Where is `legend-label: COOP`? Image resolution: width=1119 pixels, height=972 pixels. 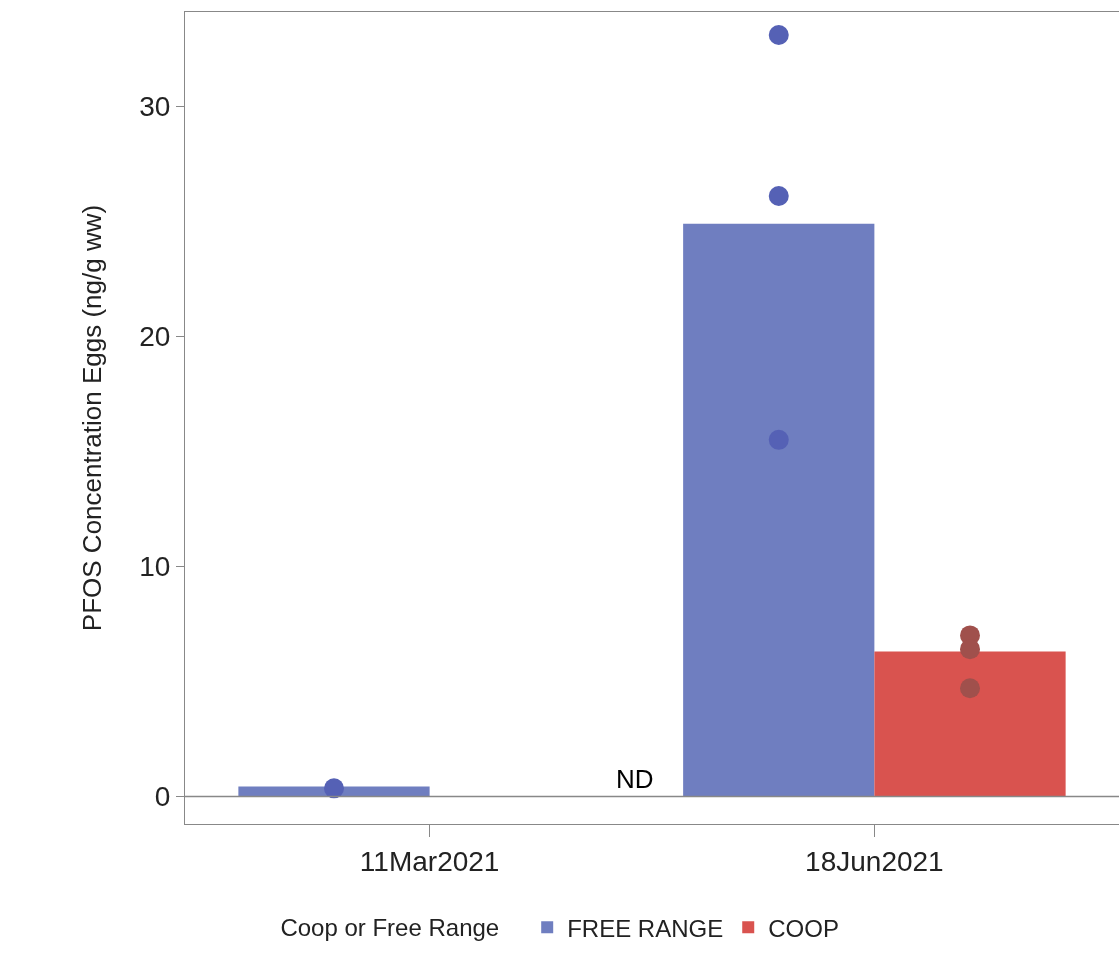 legend-label: COOP is located at coordinates (803, 928).